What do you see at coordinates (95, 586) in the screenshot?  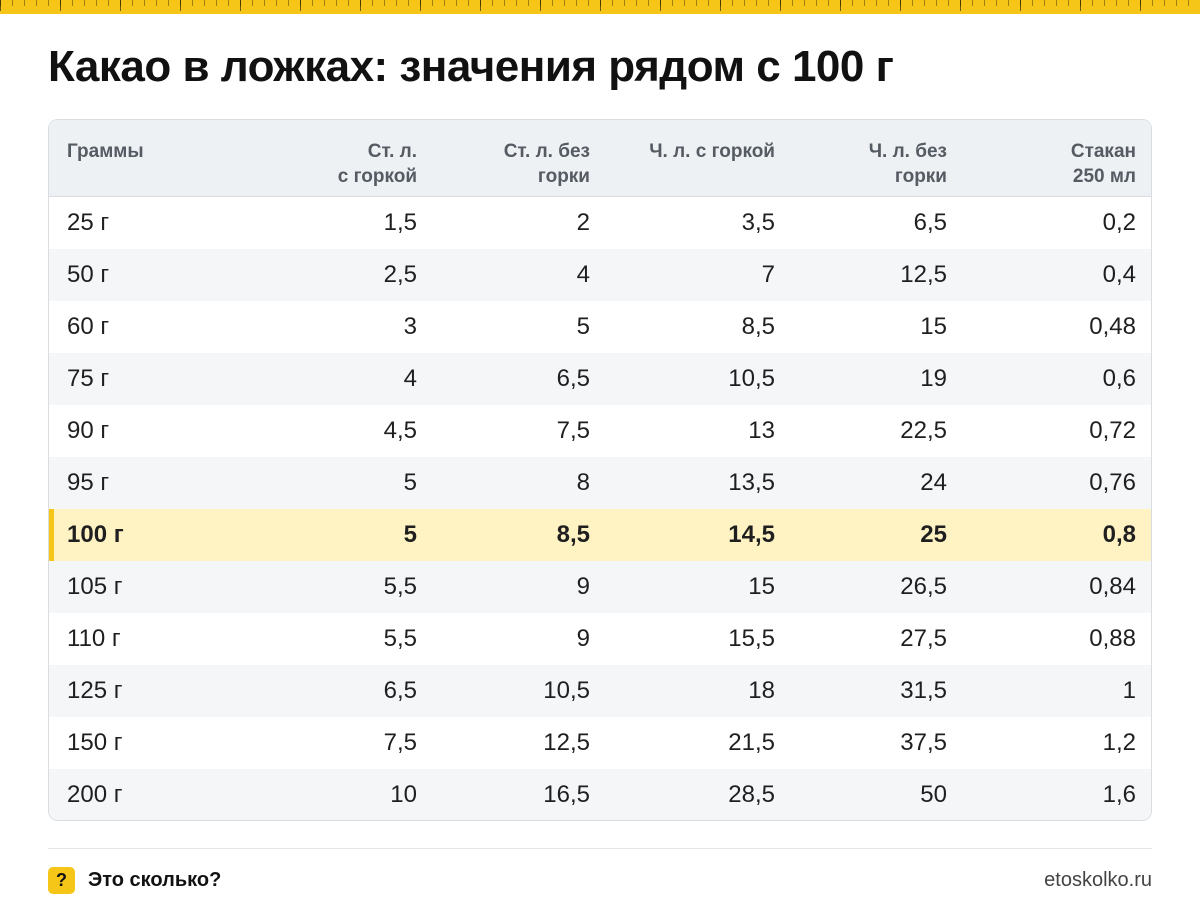 I see `grams-cell: 105 г` at bounding box center [95, 586].